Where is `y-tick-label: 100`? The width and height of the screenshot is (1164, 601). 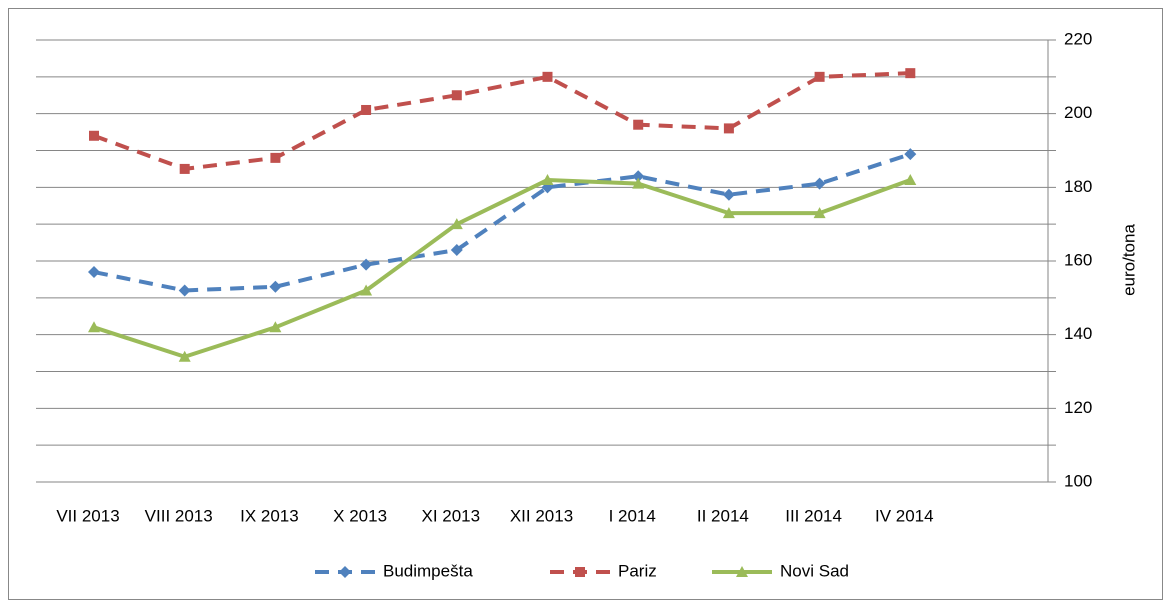 y-tick-label: 100 is located at coordinates (1078, 480).